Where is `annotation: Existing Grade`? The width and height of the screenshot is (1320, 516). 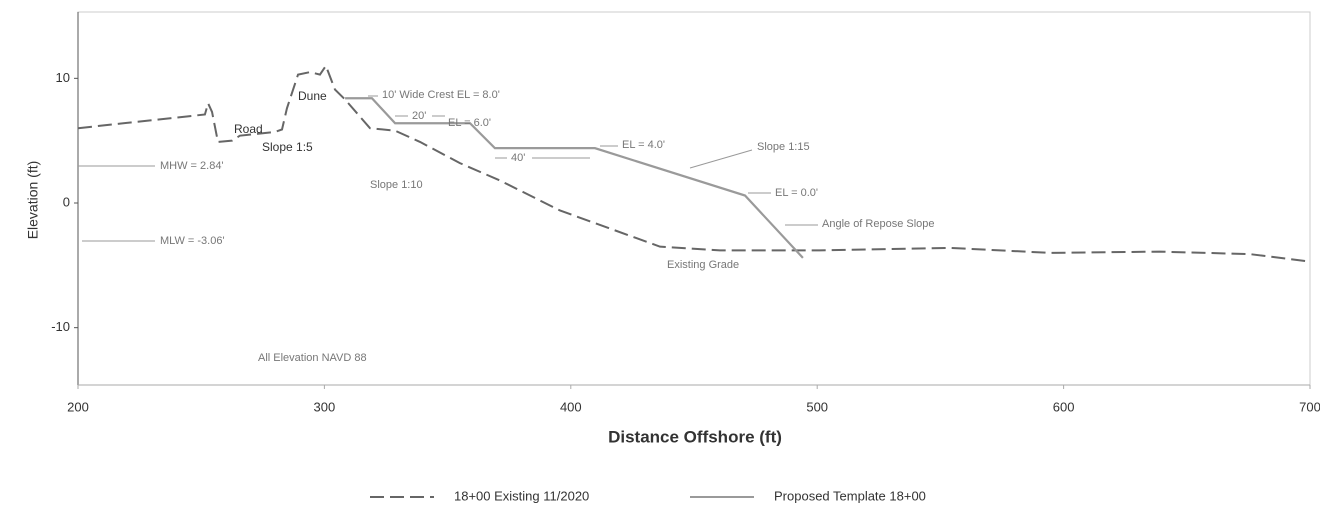 annotation: Existing Grade is located at coordinates (703, 265).